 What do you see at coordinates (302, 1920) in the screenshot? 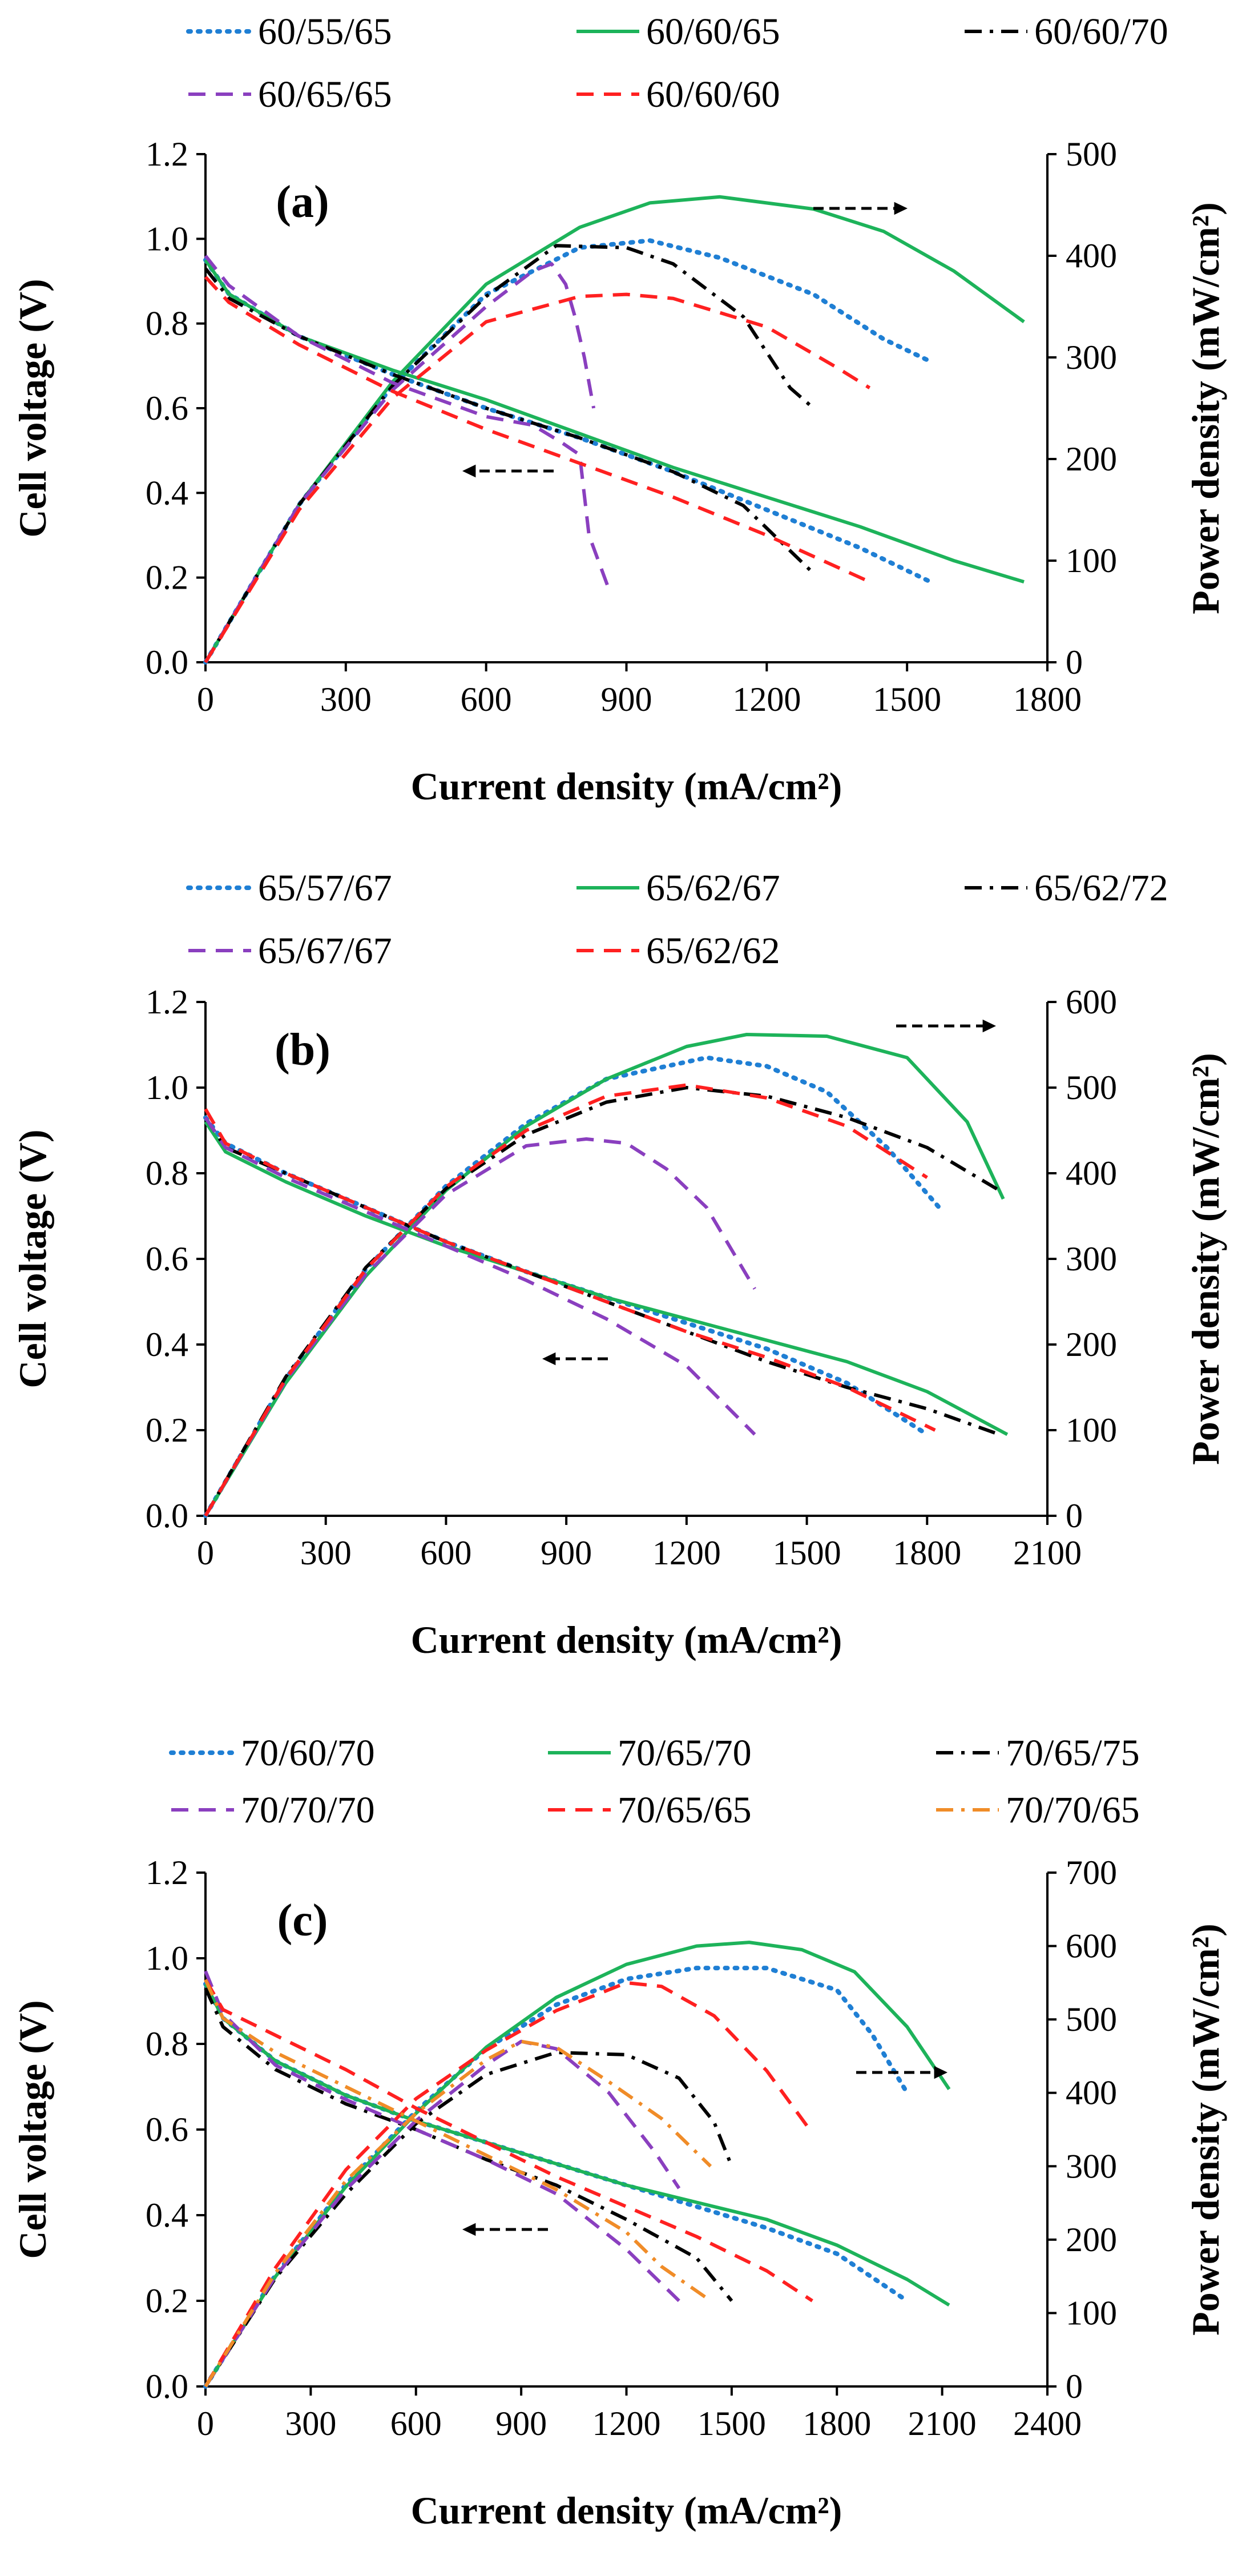
I see `panel-label: (c)` at bounding box center [302, 1920].